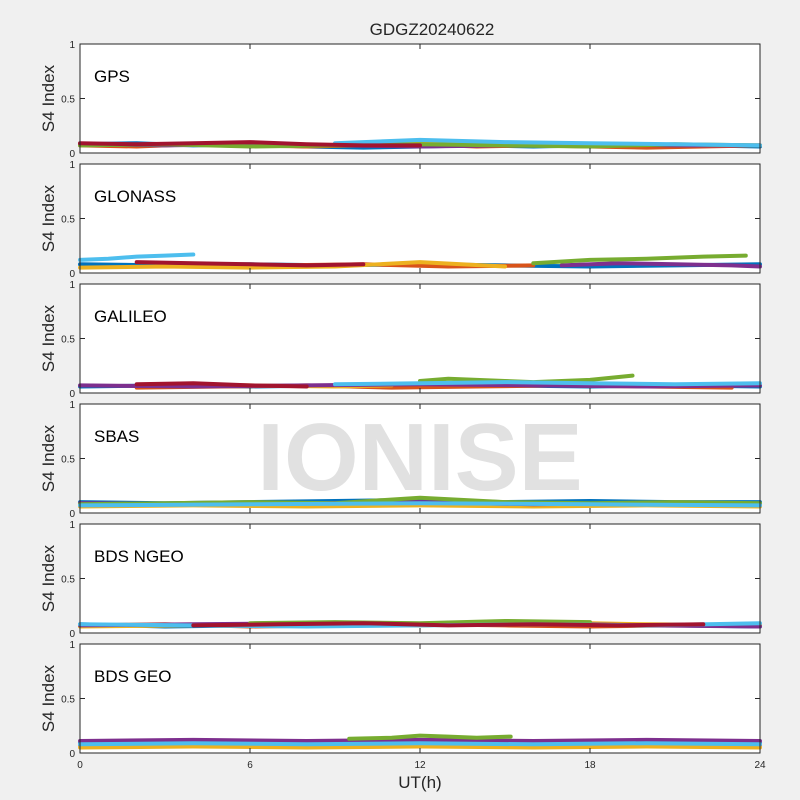  I want to click on panel-bds-ngeo: 0 0.5 1 BDS NGEO S4 Index, so click(400, 580).